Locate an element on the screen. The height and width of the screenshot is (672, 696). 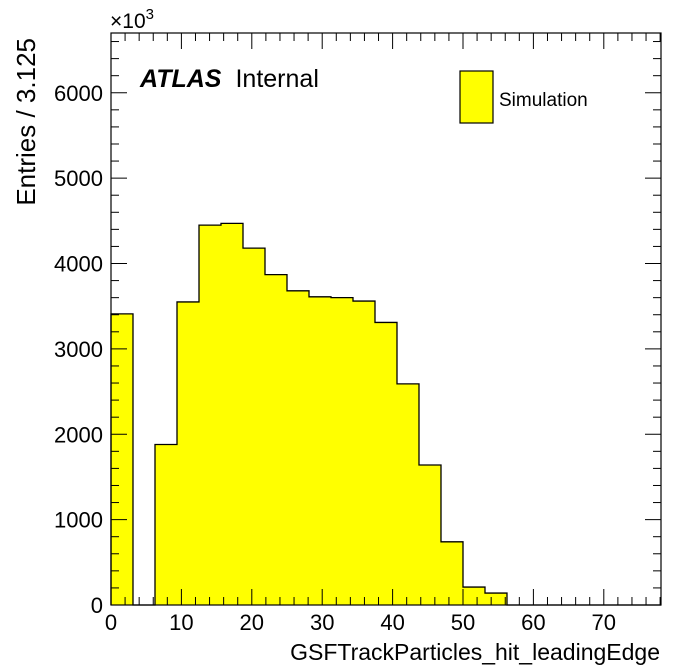
y-tick-label: 4000 is located at coordinates (78, 264).